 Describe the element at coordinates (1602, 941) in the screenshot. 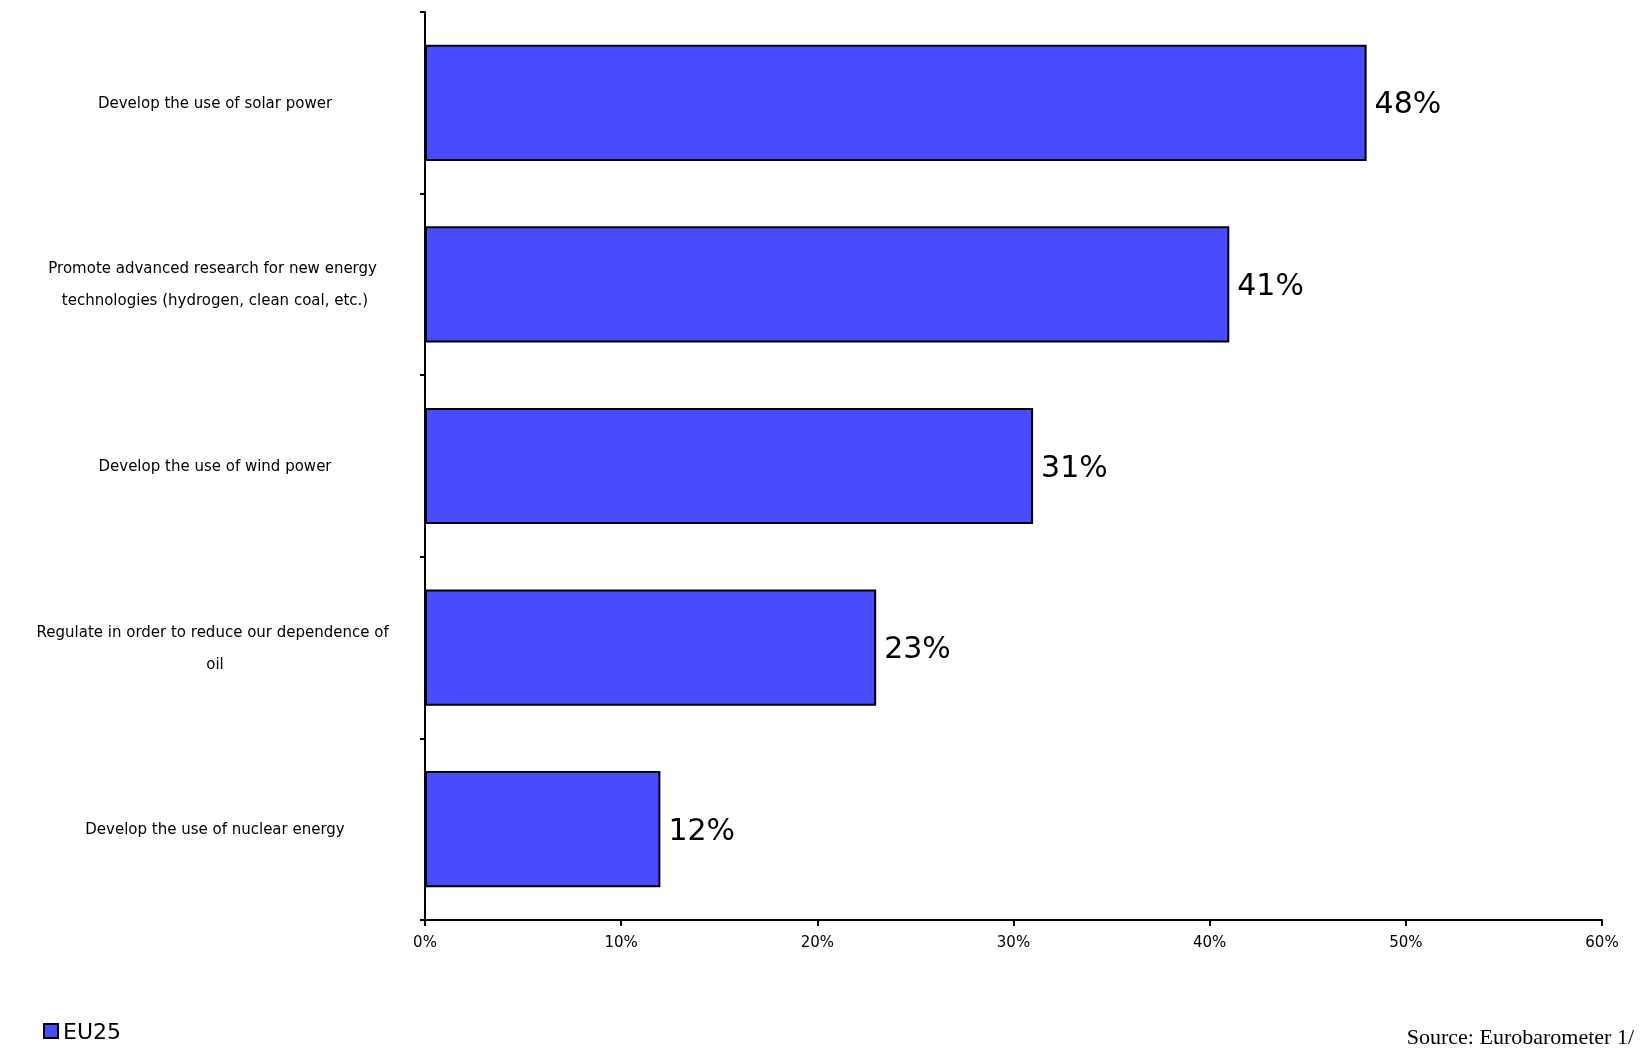

I see `x-tick-label: 60%` at that location.